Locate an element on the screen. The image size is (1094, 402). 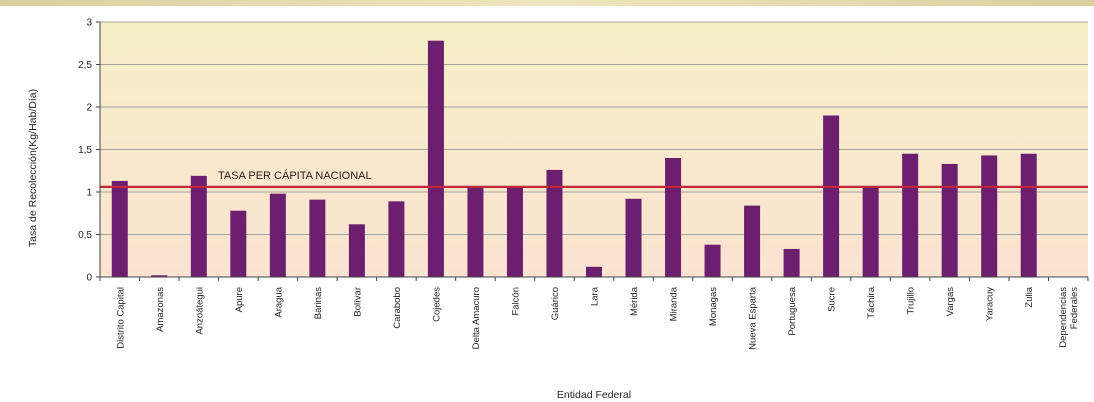
y-axis-ticks: 0 0,5 1 1,5 2 2,5 3 is located at coordinates (85, 151).